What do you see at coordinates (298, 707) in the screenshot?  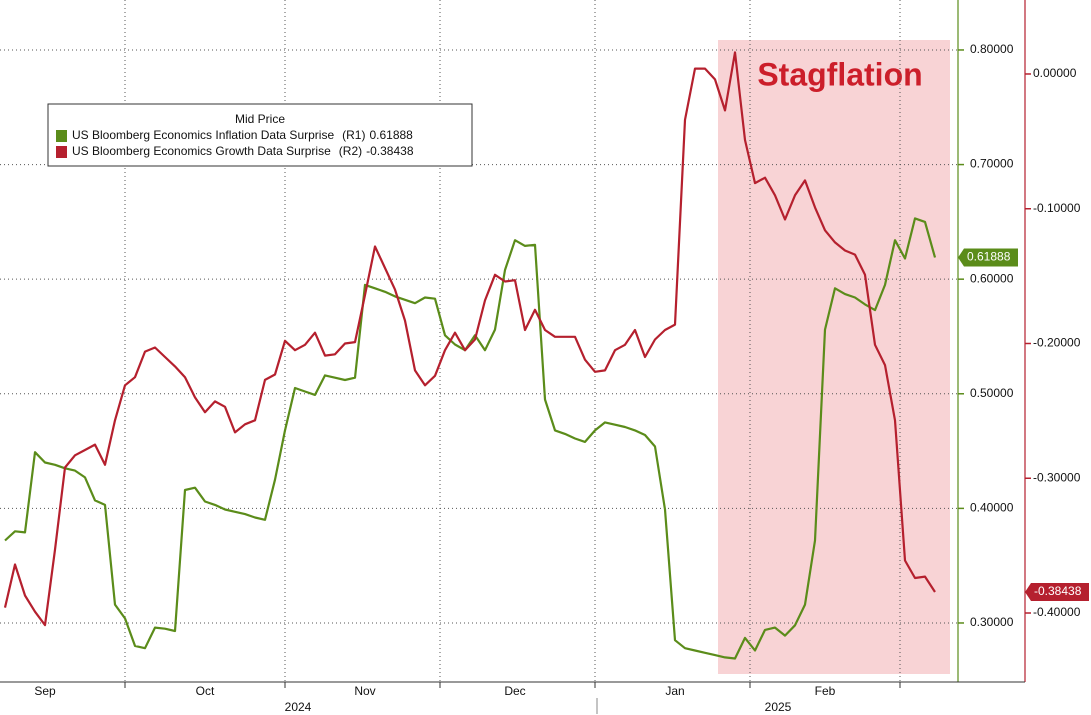 I see `year-label: 2024` at bounding box center [298, 707].